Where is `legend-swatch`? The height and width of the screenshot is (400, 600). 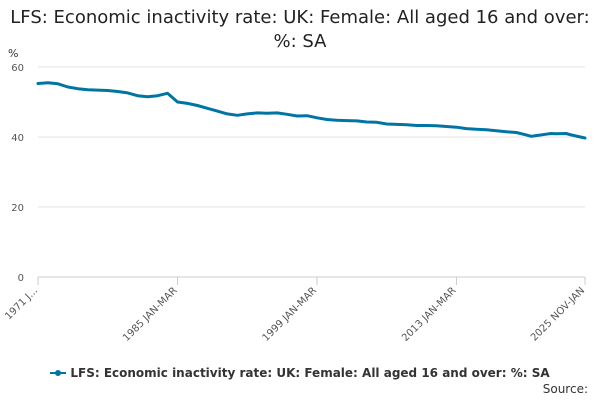 legend-swatch is located at coordinates (58, 373).